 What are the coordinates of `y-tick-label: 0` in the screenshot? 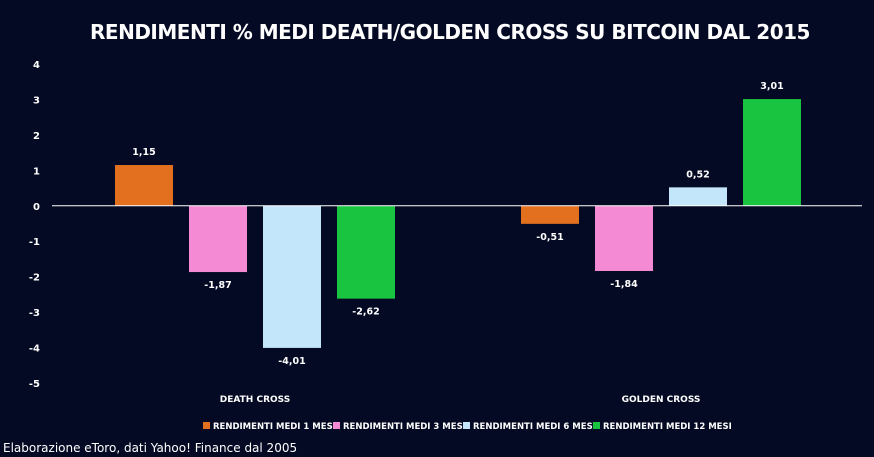 It's located at (36, 207).